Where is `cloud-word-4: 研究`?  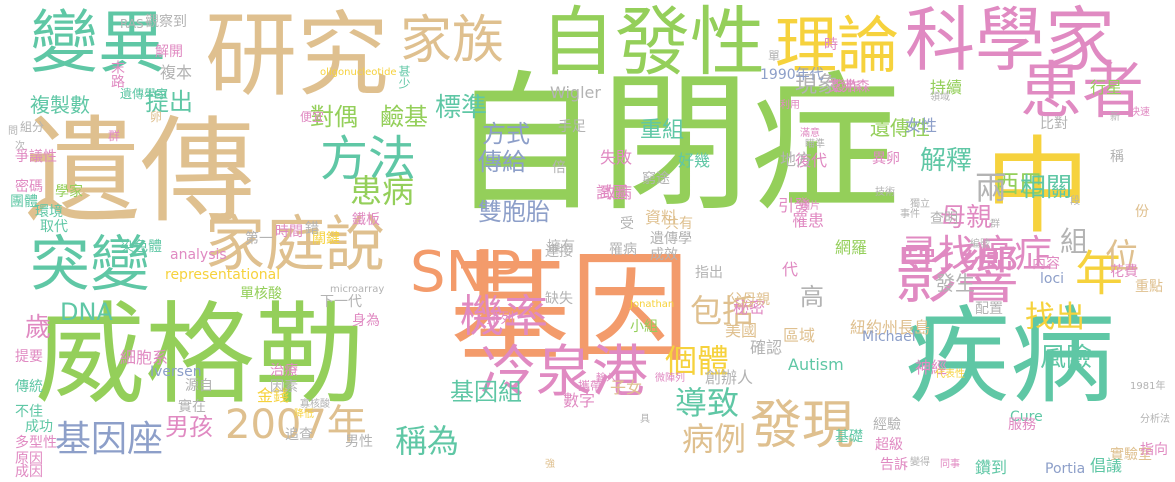 cloud-word-4: 研究 is located at coordinates (297, 55).